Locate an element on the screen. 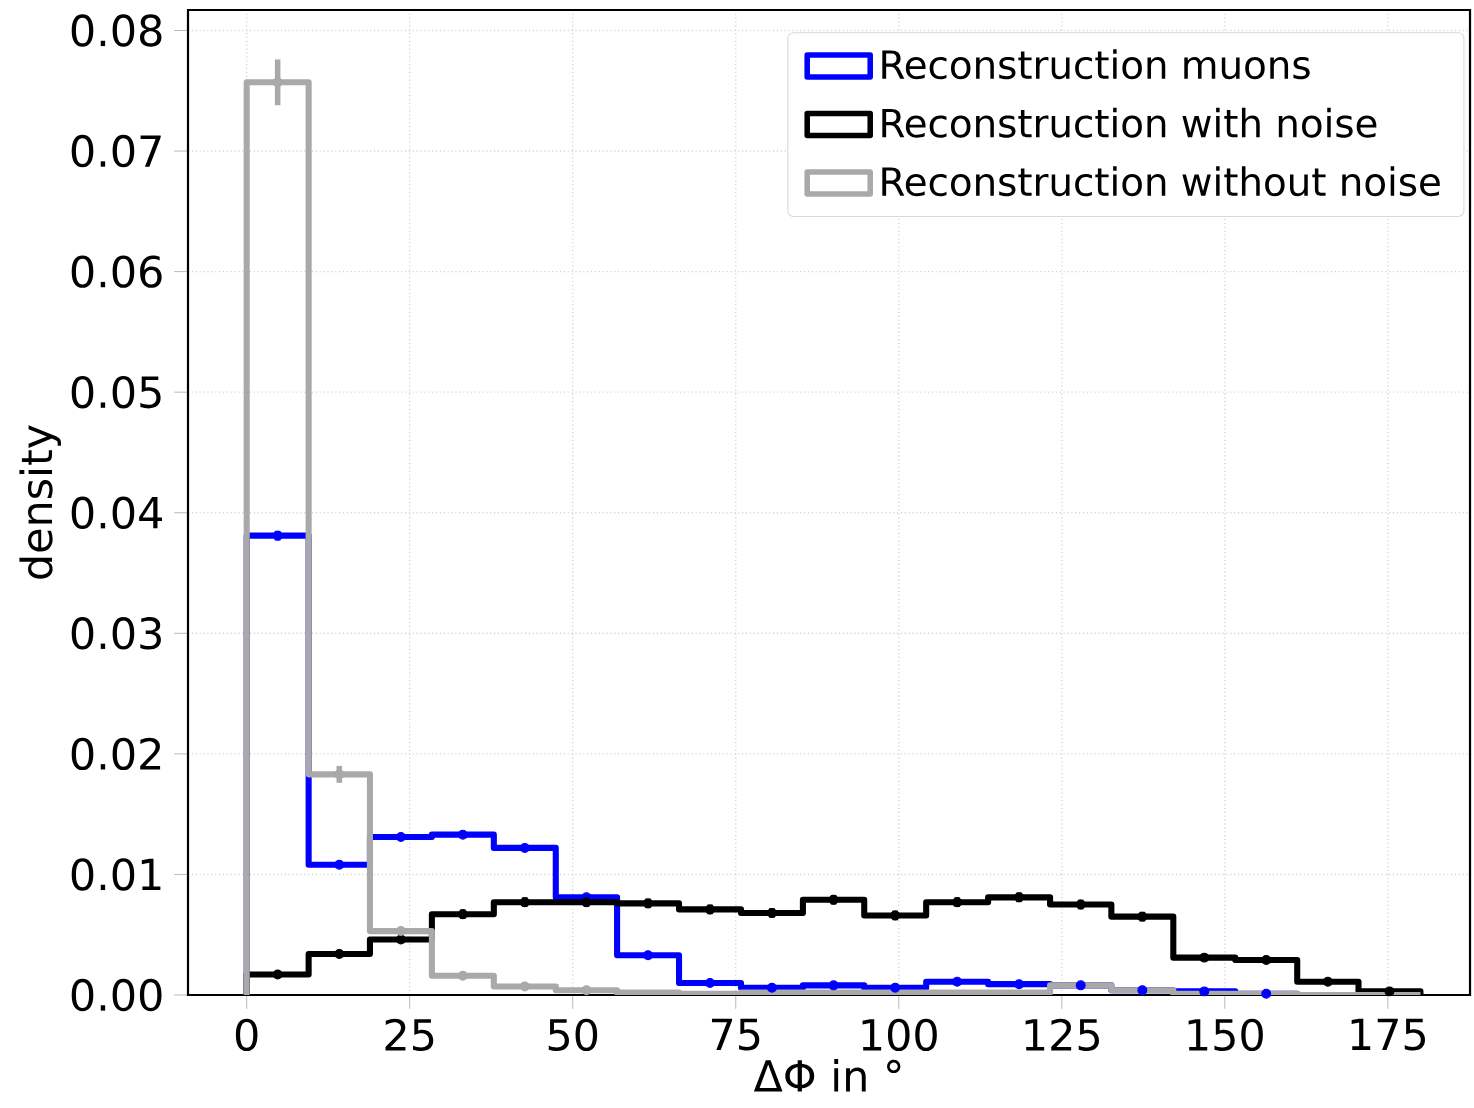 Image resolution: width=1474 pixels, height=1108 pixels. x-tick-label: 75 is located at coordinates (735, 1034).